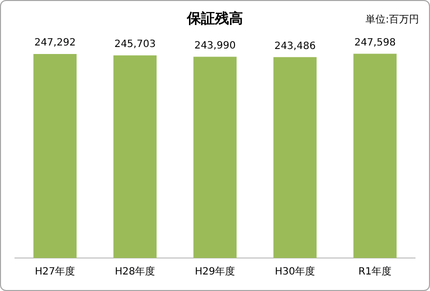 This screenshot has height=291, width=430. I want to click on x-tick-label: H28年度, so click(135, 272).